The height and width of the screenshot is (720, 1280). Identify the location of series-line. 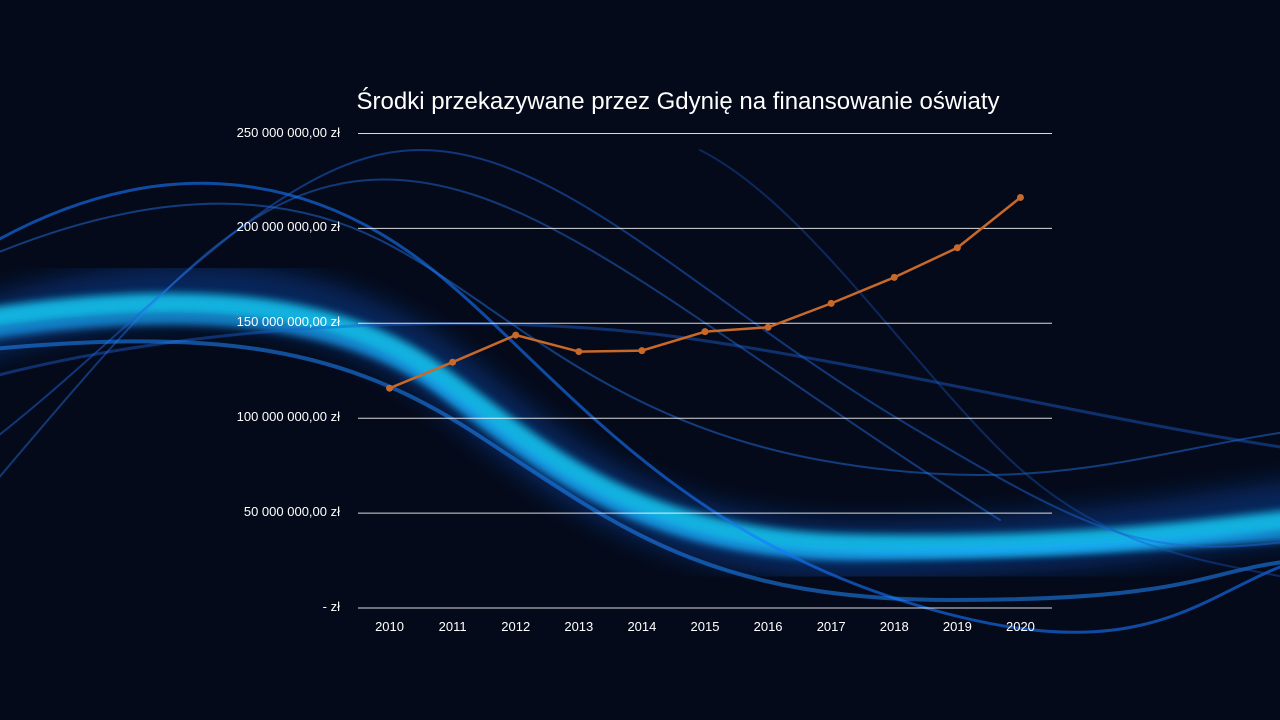
(705, 293).